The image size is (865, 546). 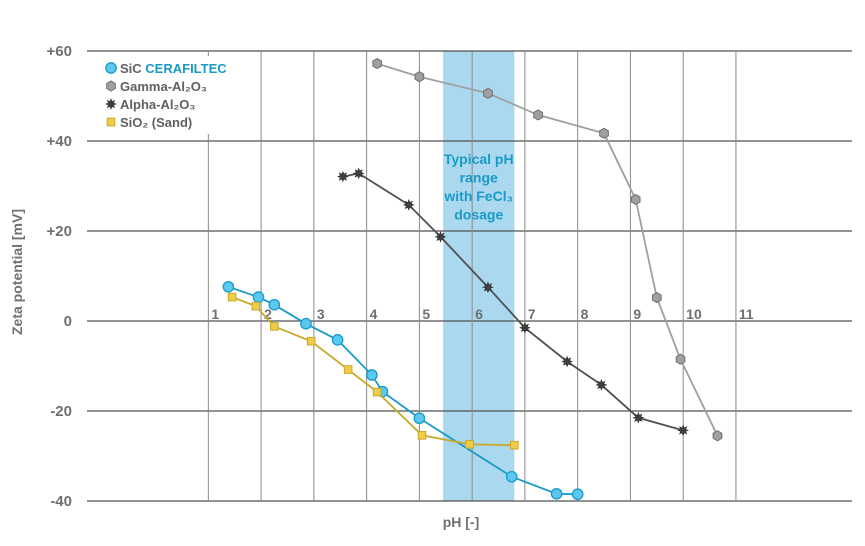 I want to click on legend-label-part: SiC, so click(x=132, y=68).